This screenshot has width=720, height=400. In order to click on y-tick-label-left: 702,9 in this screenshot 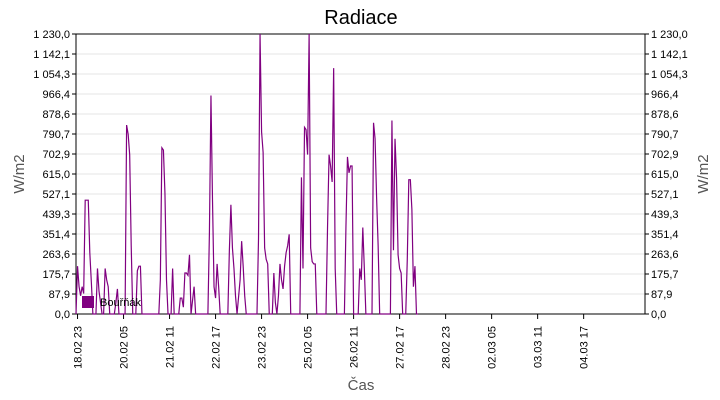, I will do `click(56, 155)`.